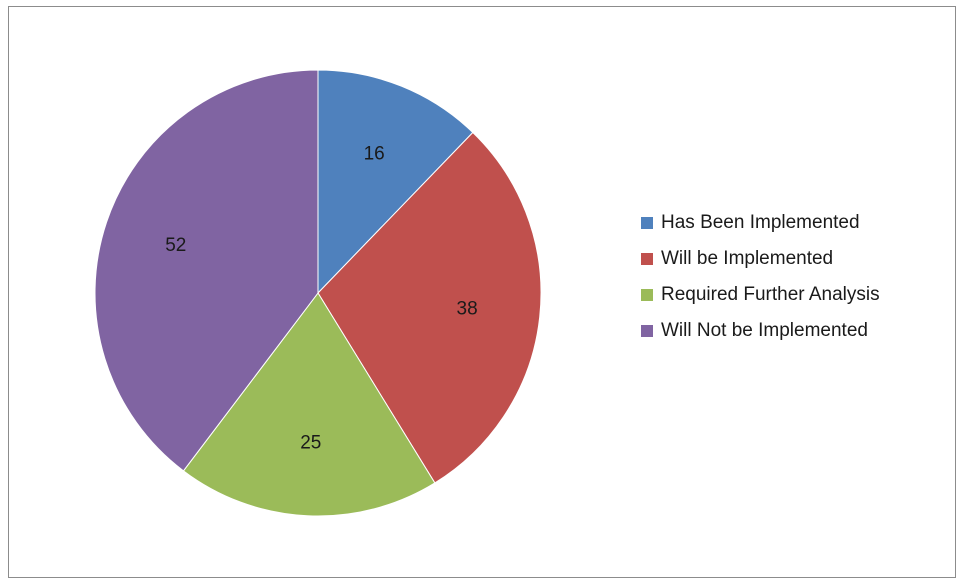 Image resolution: width=958 pixels, height=580 pixels. Describe the element at coordinates (395, 182) in the screenshot. I see `pie-slice-has-been-implemented` at that location.